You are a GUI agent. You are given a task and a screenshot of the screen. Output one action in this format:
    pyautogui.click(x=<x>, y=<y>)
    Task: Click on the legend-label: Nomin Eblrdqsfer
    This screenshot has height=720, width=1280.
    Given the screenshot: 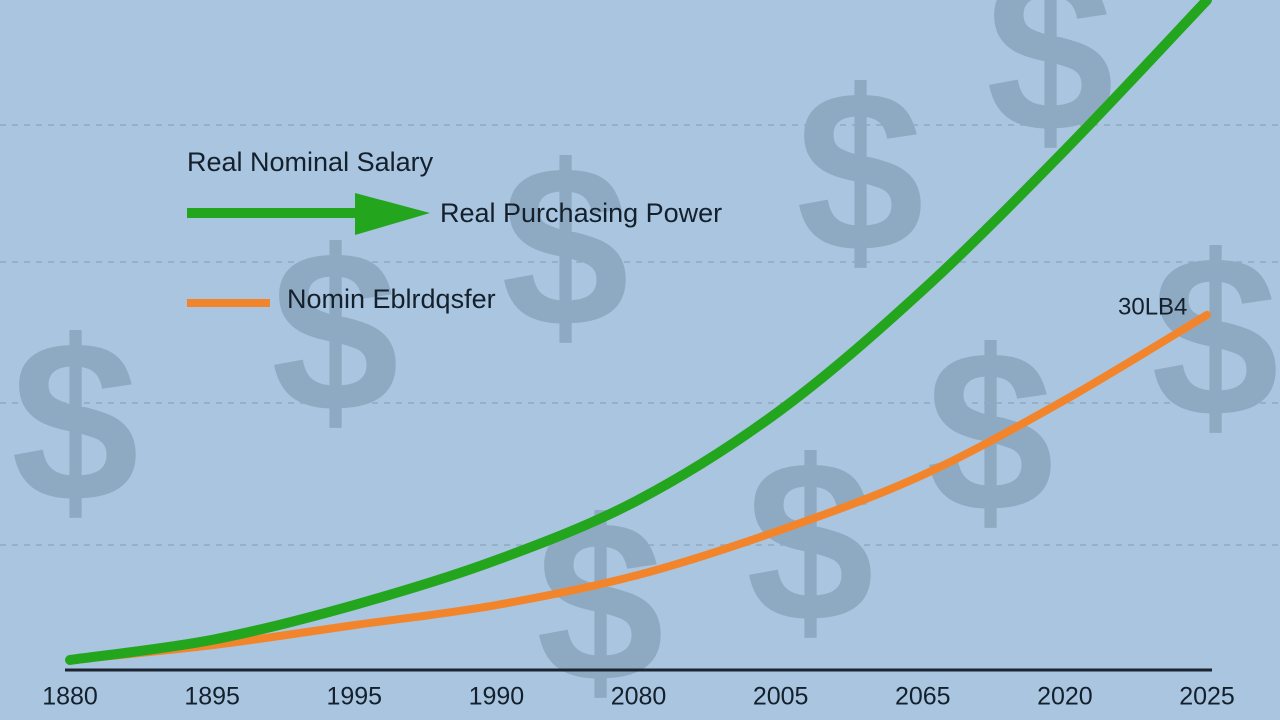 What is the action you would take?
    pyautogui.click(x=391, y=299)
    